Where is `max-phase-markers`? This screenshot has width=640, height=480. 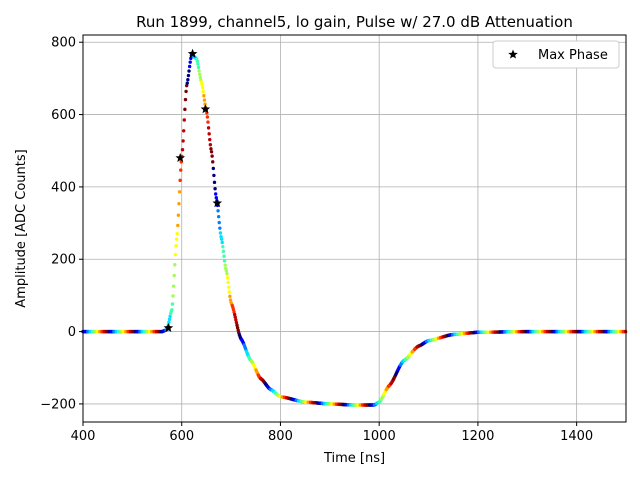
max-phase-markers is located at coordinates (193, 190).